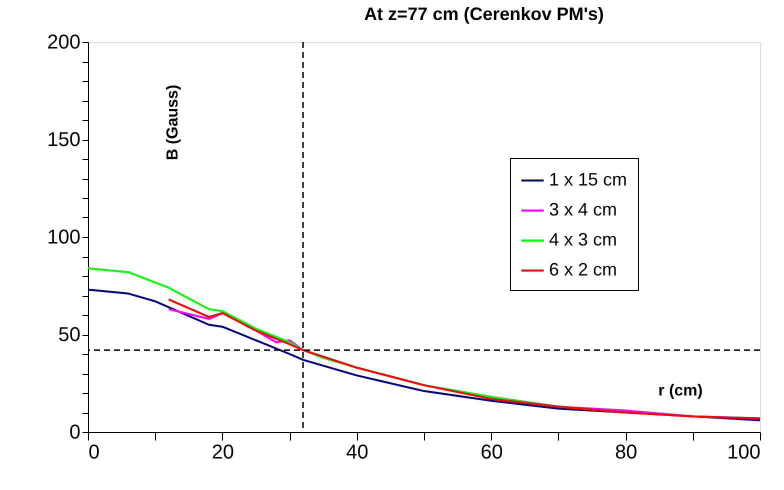 The image size is (784, 490). I want to click on y-tick-label: 150, so click(63, 140).